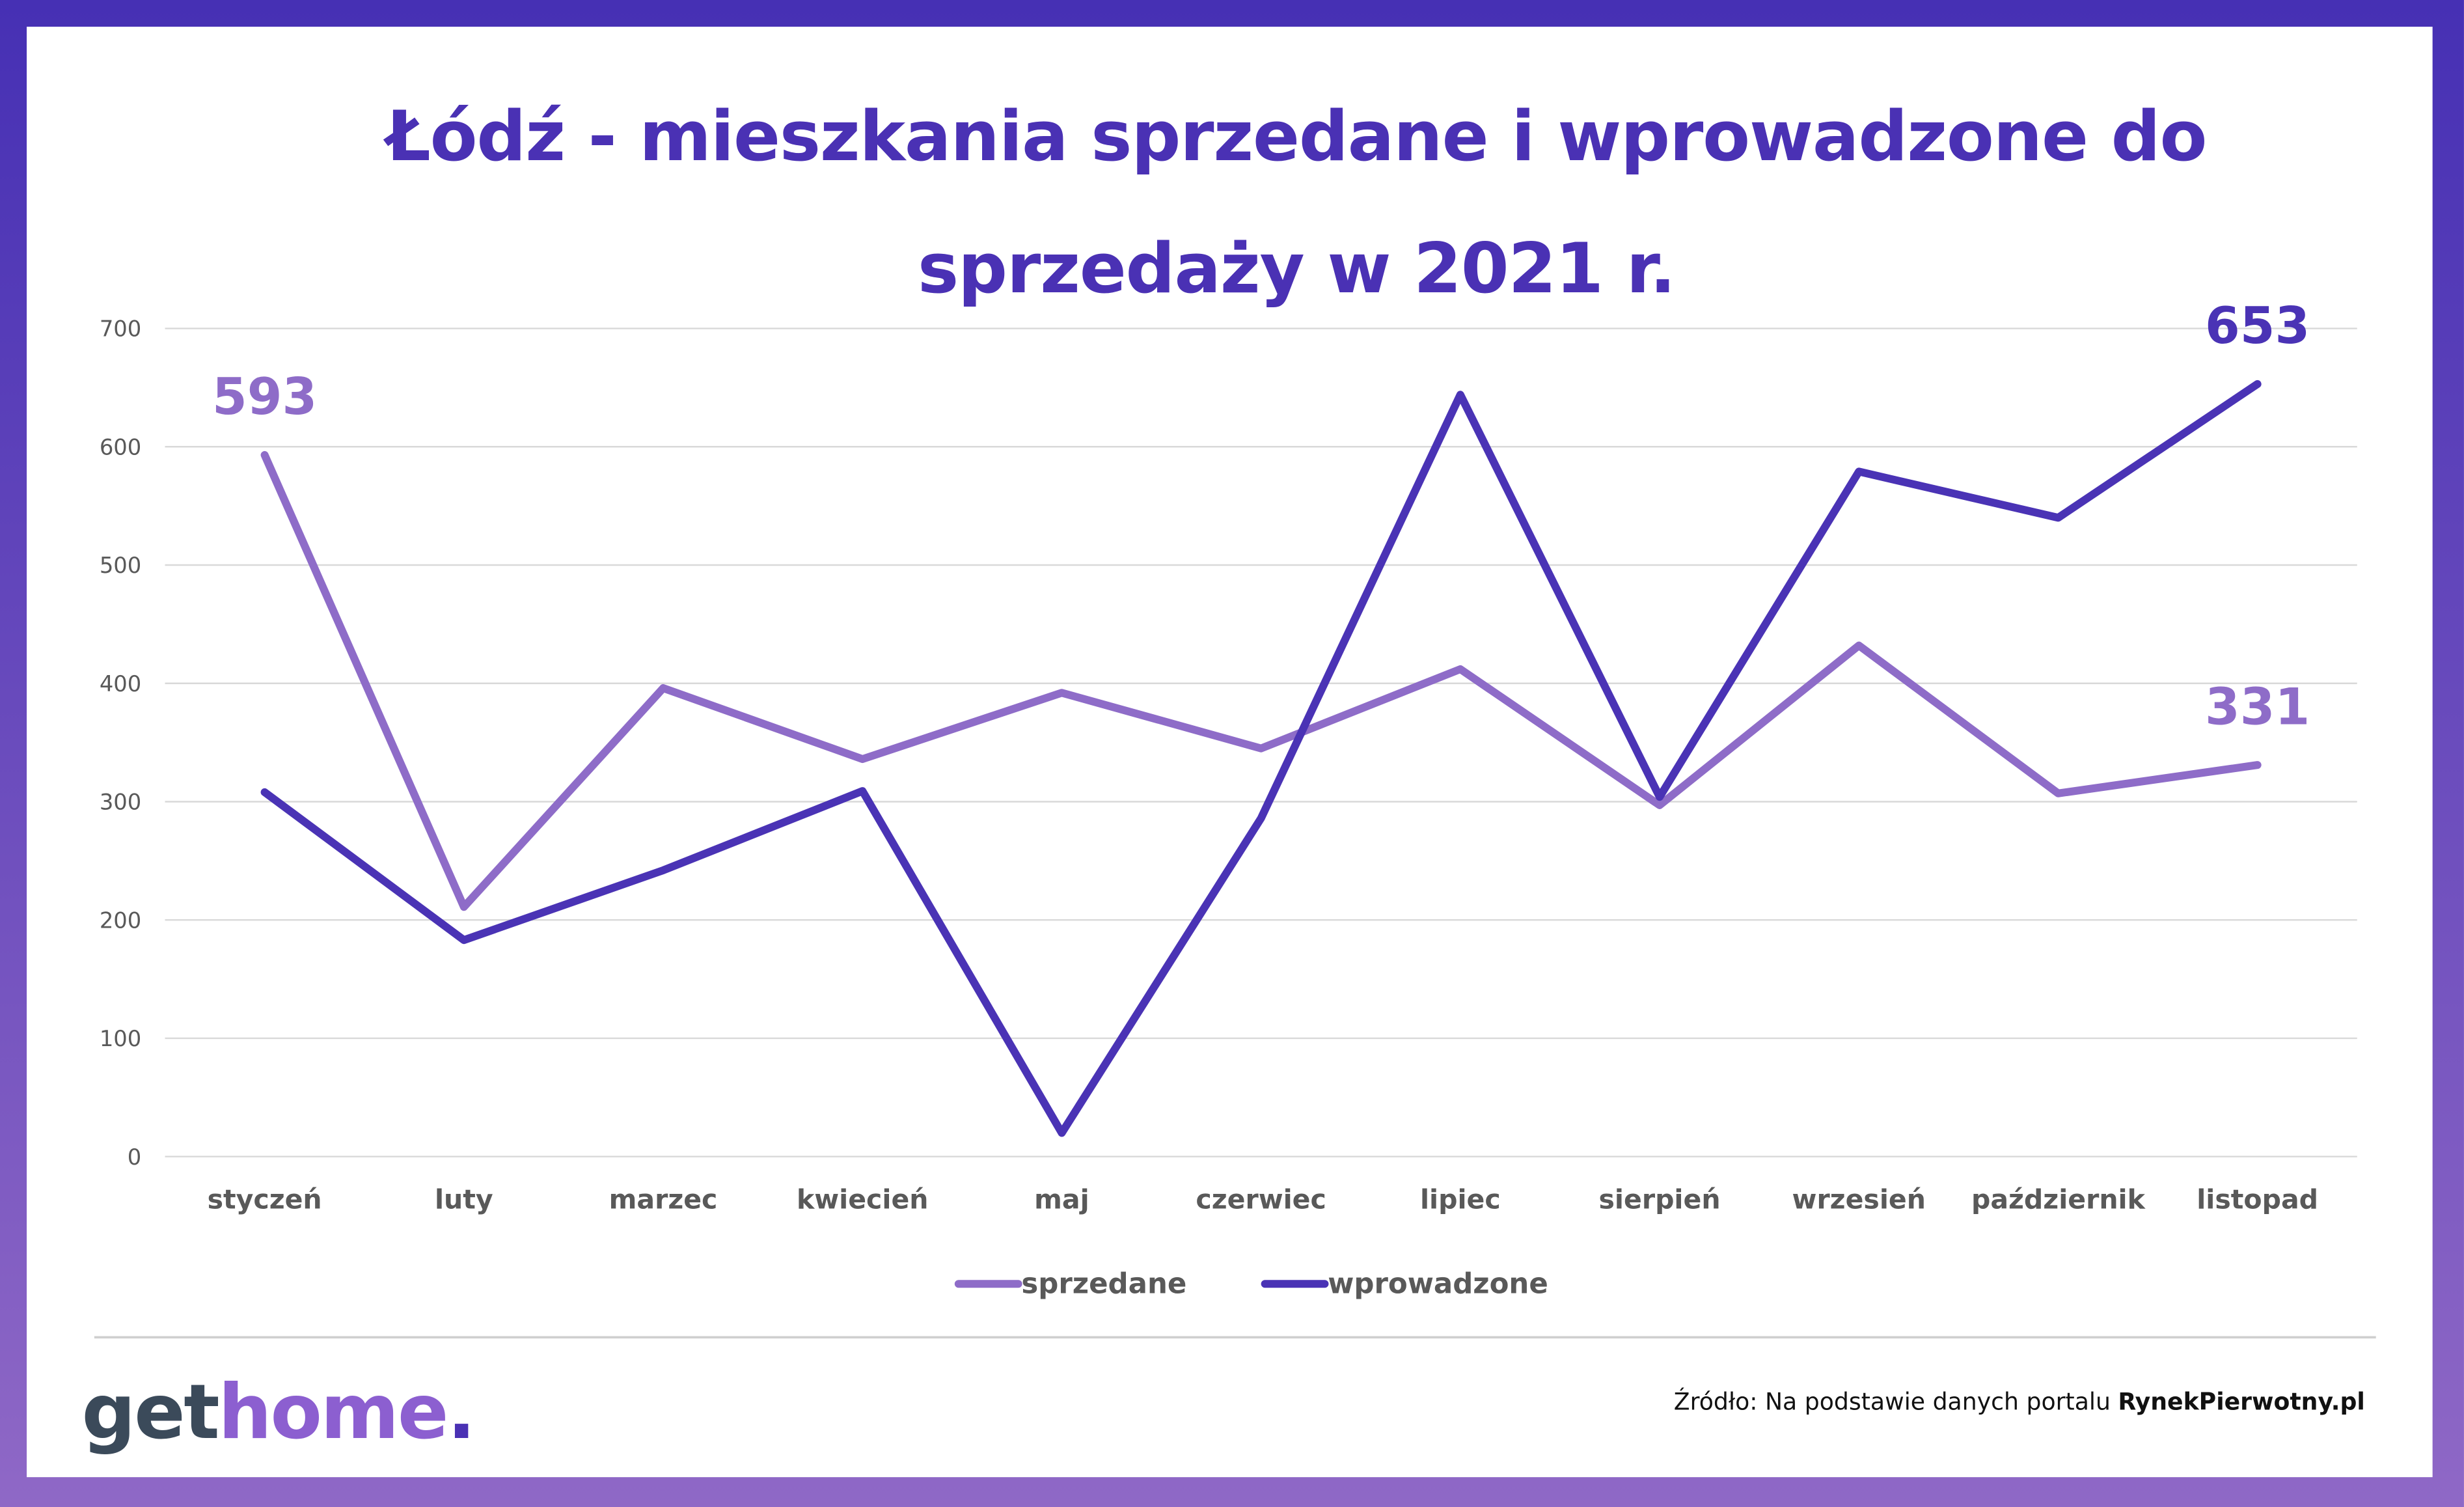 Image resolution: width=2464 pixels, height=1507 pixels. What do you see at coordinates (663, 1199) in the screenshot?
I see `x-tick-label: marzec` at bounding box center [663, 1199].